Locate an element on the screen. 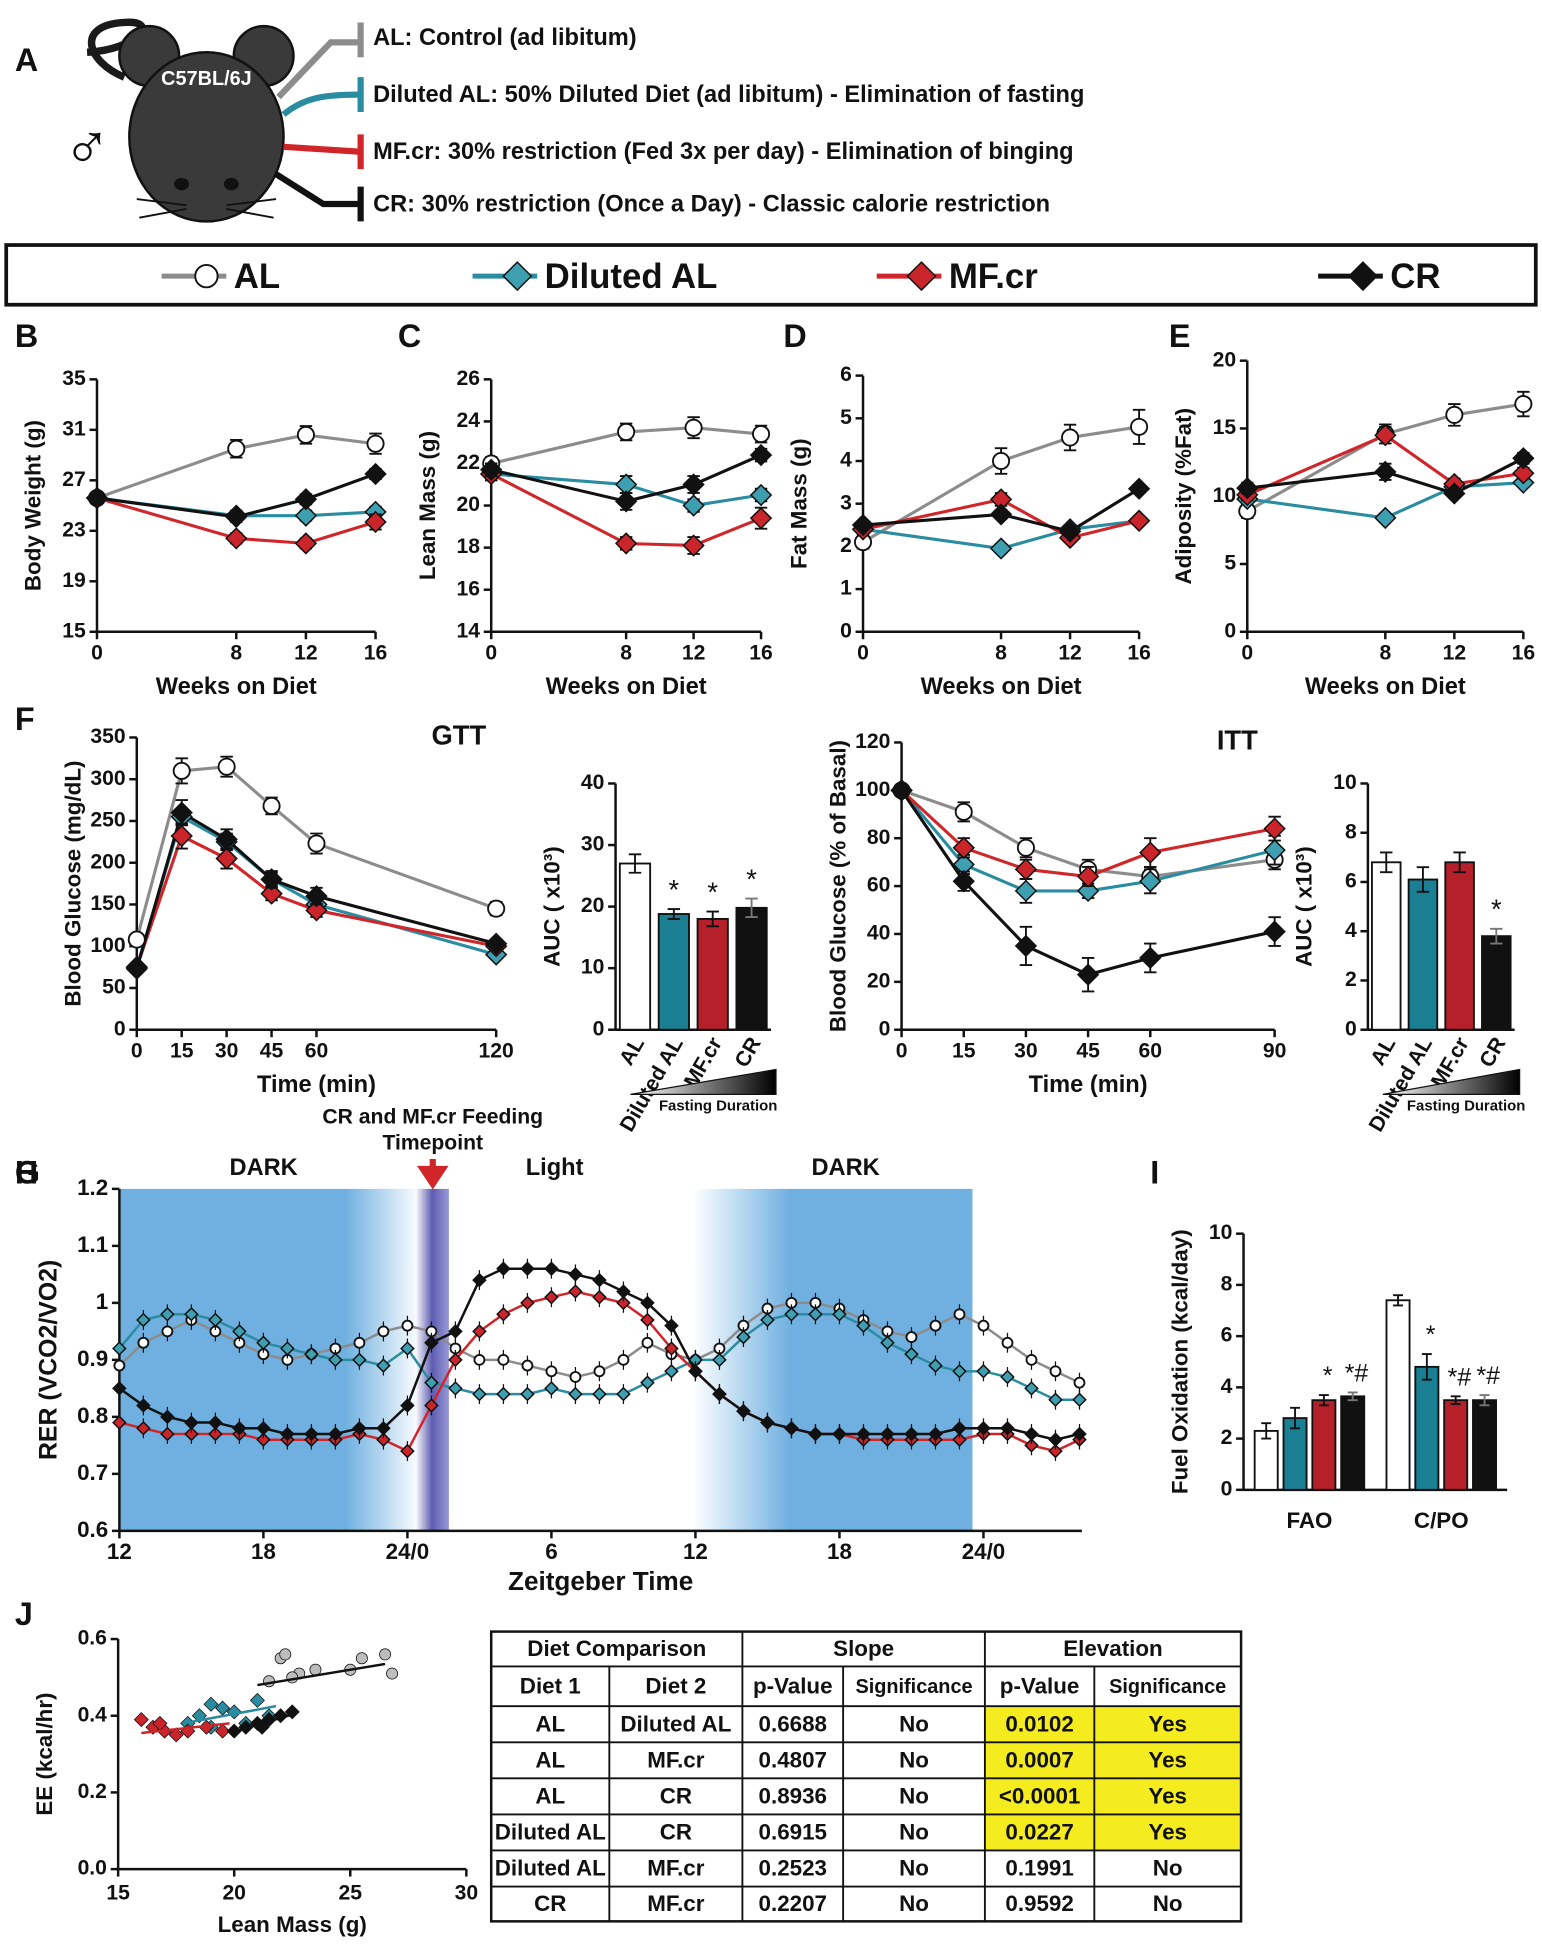 The image size is (1542, 1950). y-tick-label: 0.6 is located at coordinates (92, 1638).